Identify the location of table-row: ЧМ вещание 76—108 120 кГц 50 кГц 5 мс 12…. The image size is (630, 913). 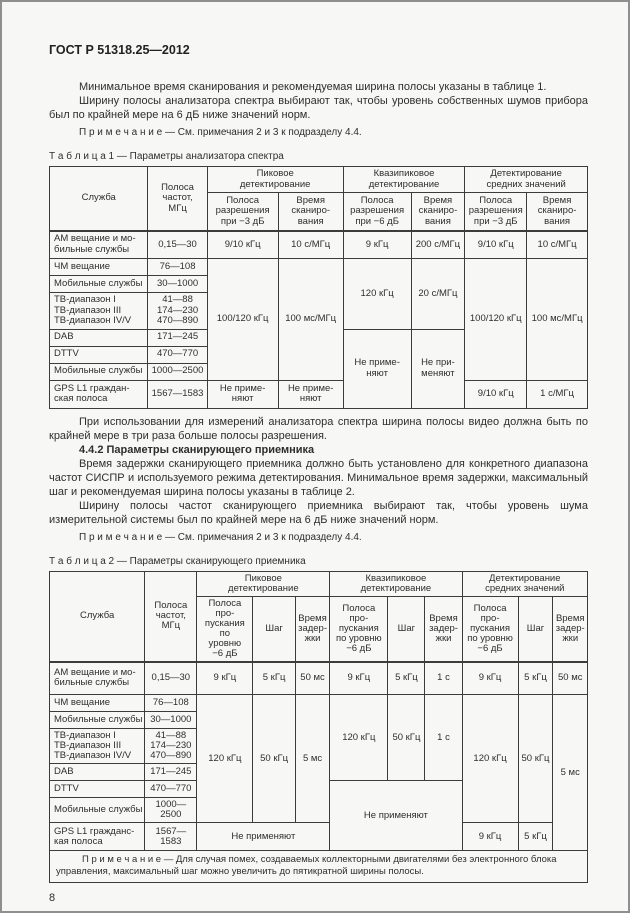
(318, 772).